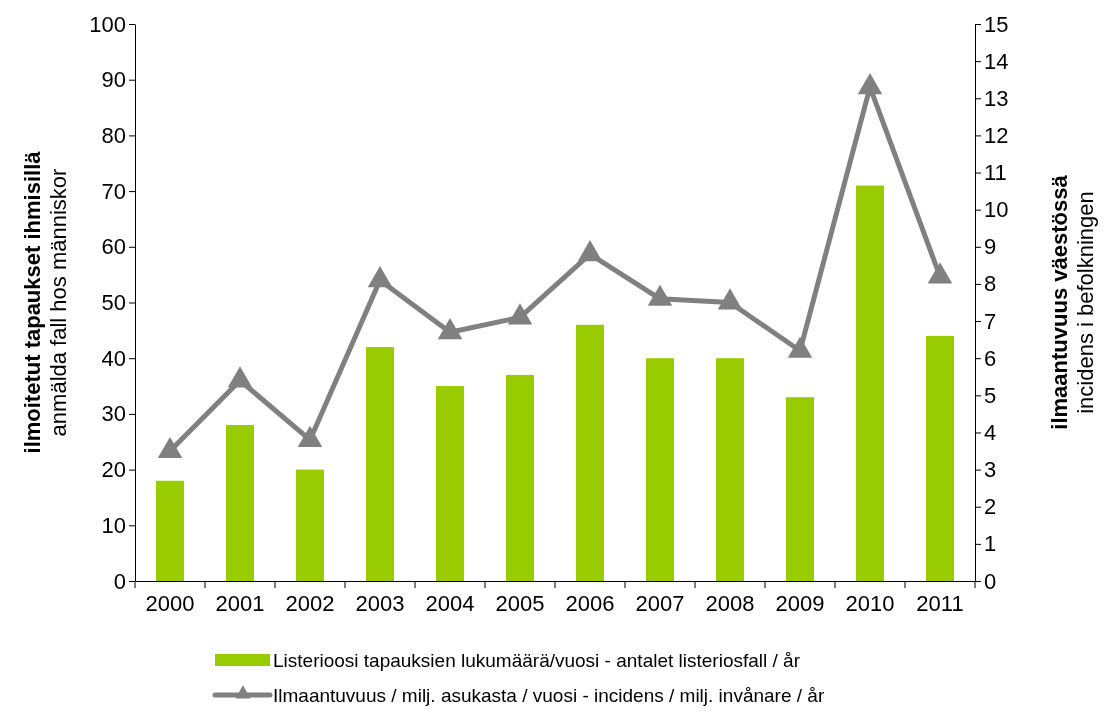  Describe the element at coordinates (310, 603) in the screenshot. I see `x-tick-label: 2002` at that location.